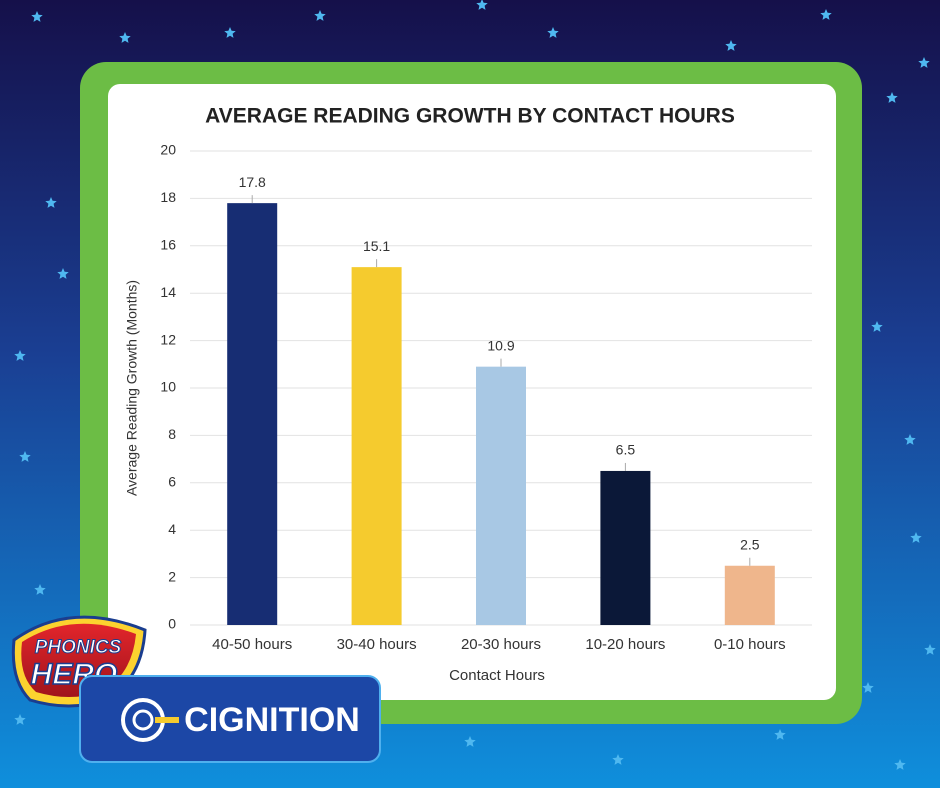 This screenshot has height=788, width=940. I want to click on phonics-hero-logo: PHONICS HERO, so click(79, 661).